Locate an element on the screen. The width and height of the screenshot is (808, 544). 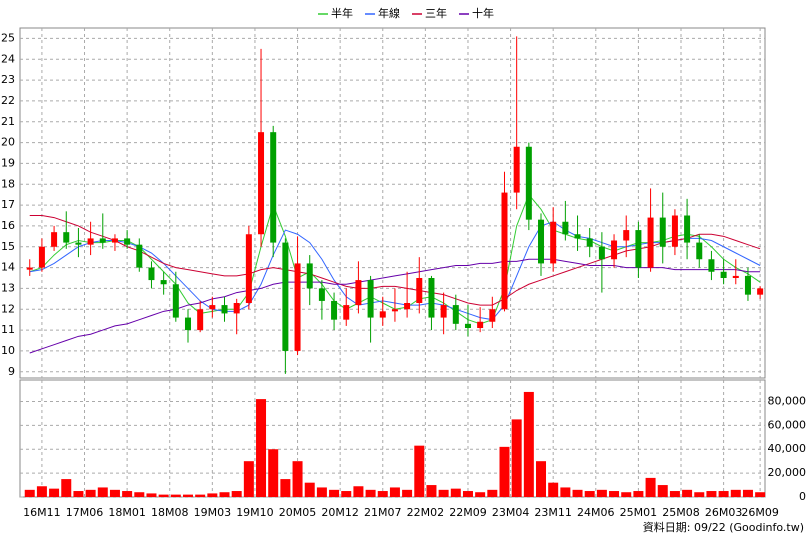
y-tick-label: 23 is located at coordinates (8, 79).